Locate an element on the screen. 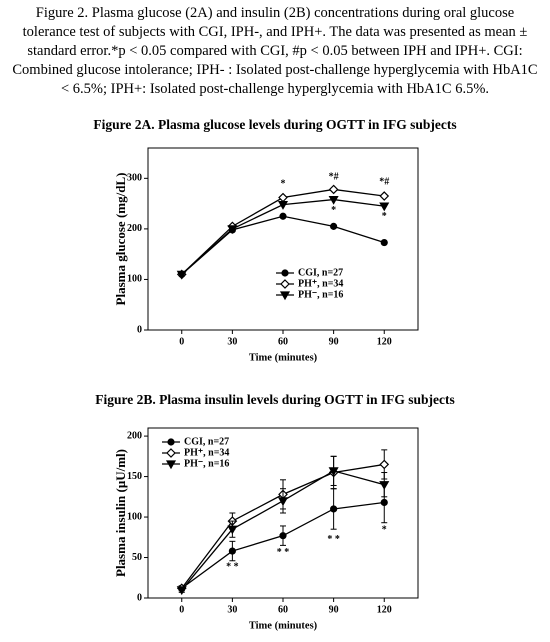 This screenshot has width=550, height=642. plot-frame is located at coordinates (283, 239).